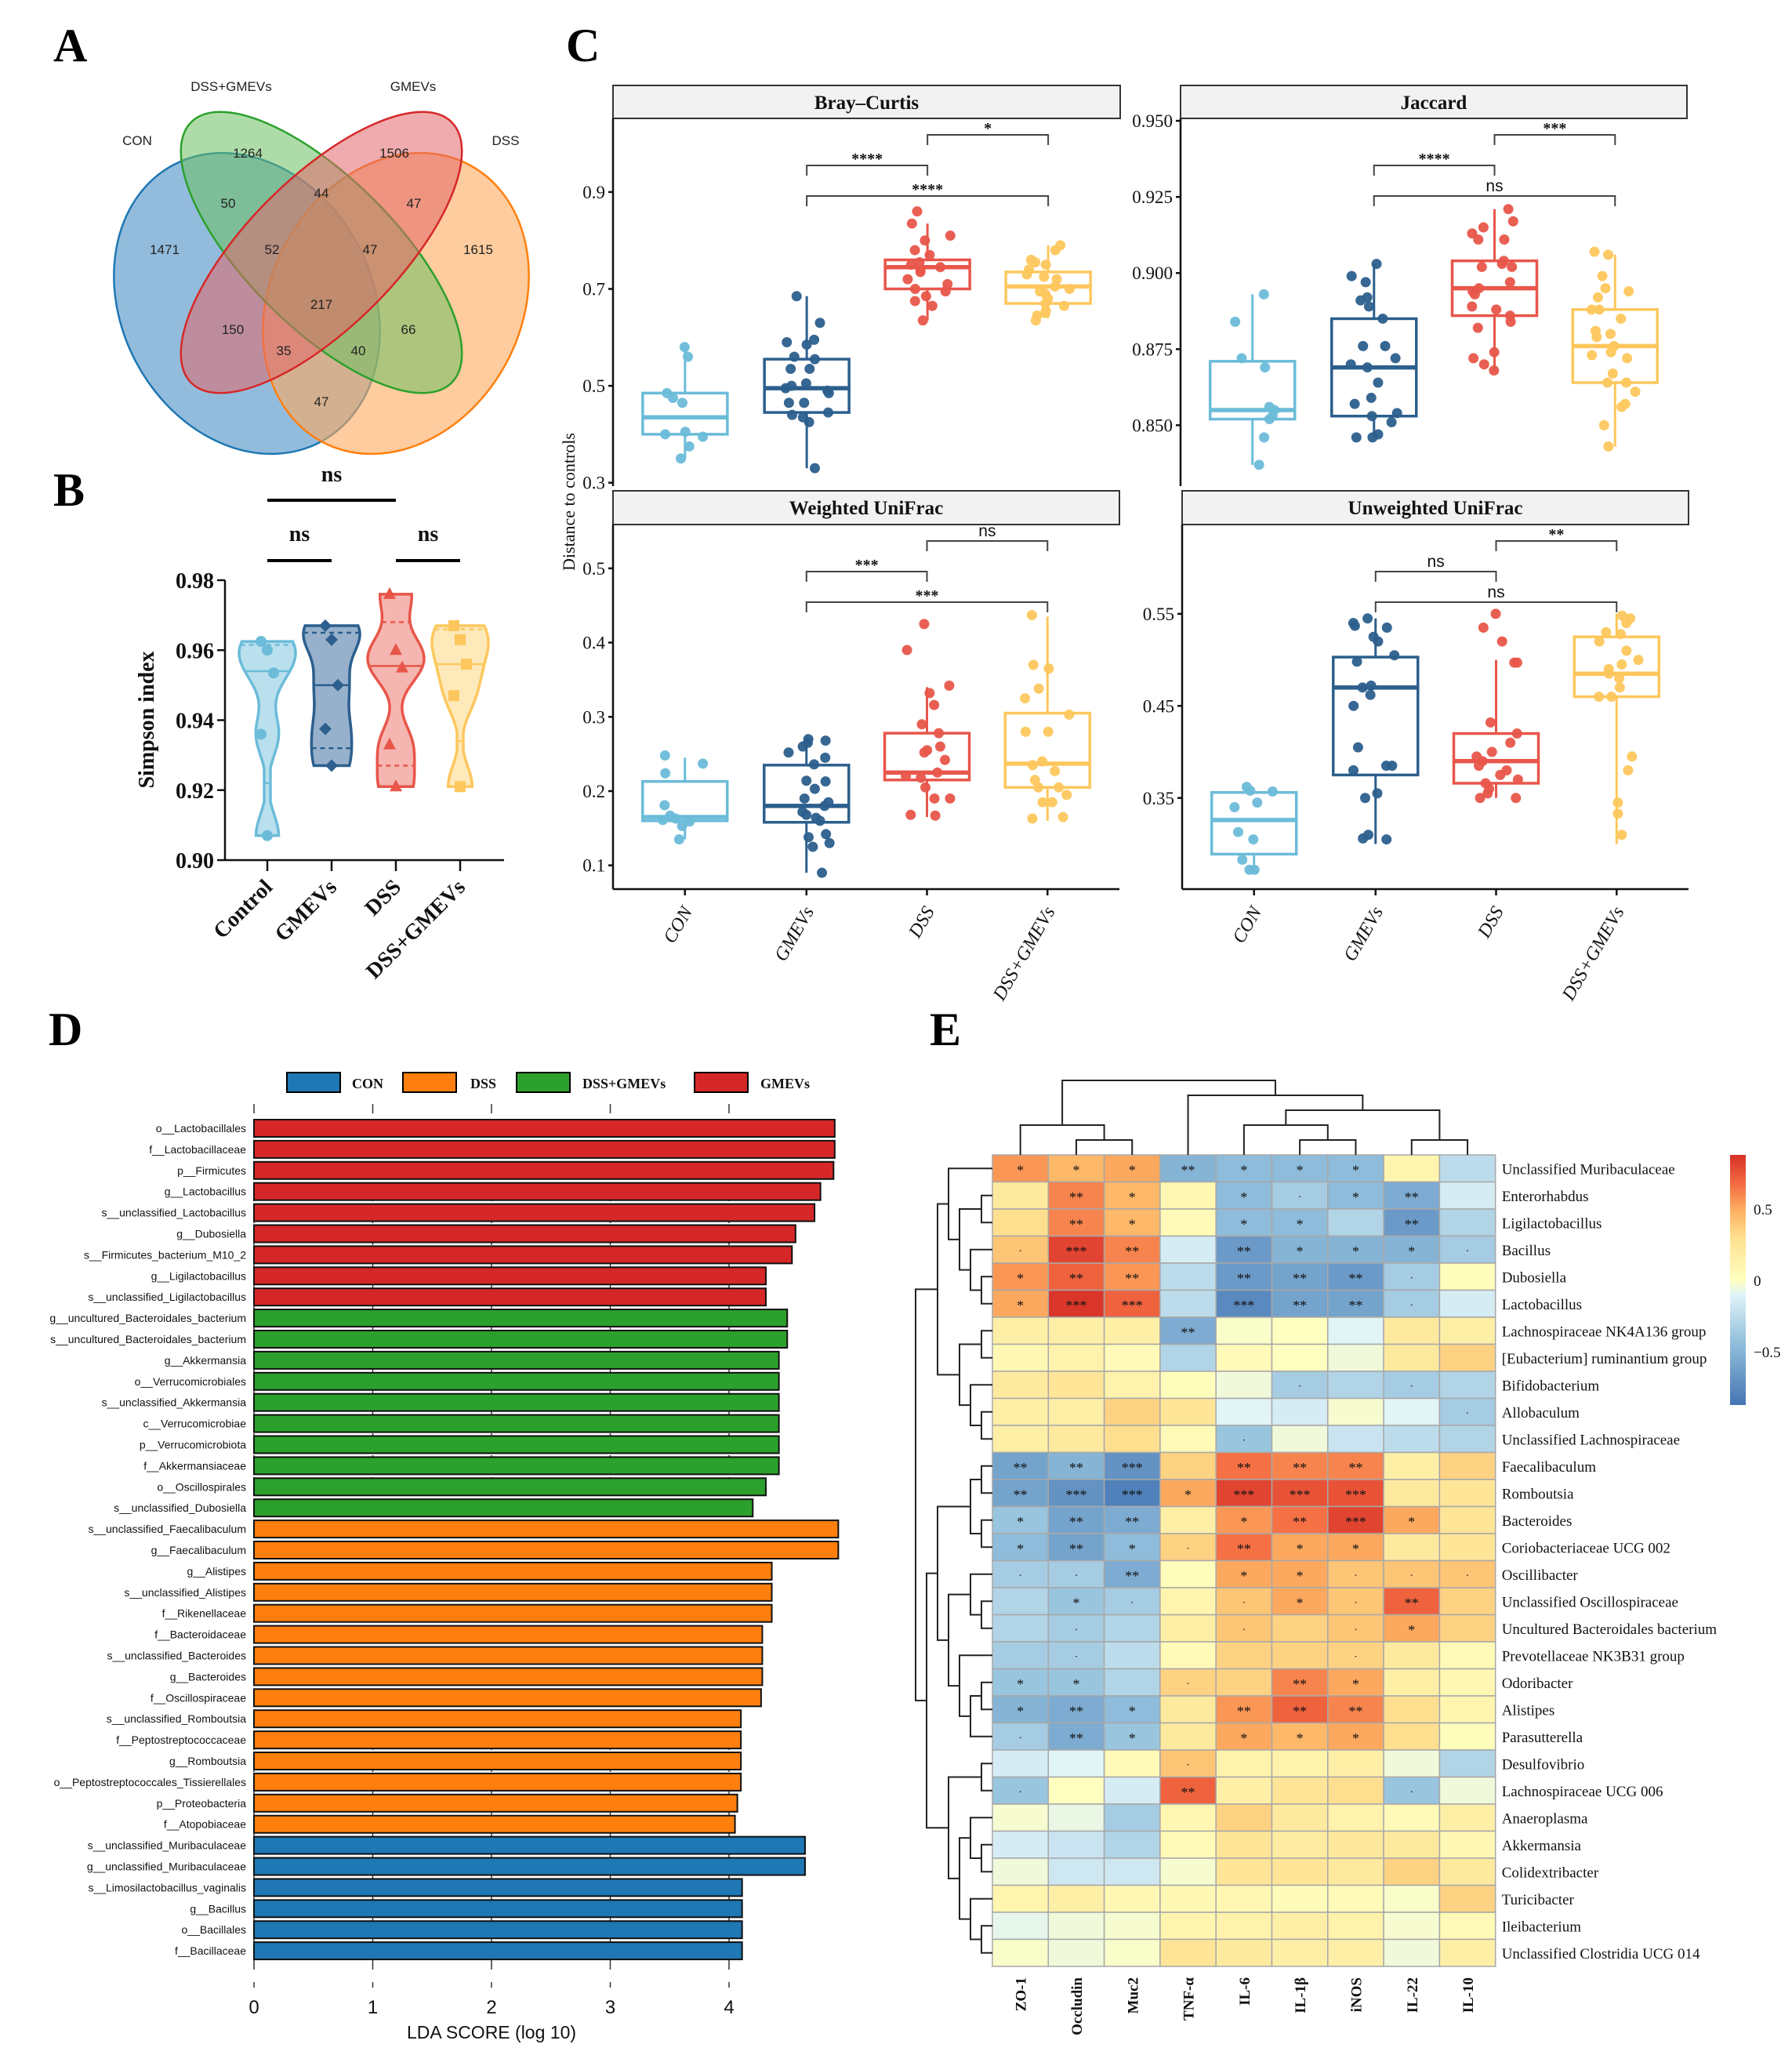 Image resolution: width=1792 pixels, height=2055 pixels. I want to click on facet-title: Jaccard, so click(1434, 103).